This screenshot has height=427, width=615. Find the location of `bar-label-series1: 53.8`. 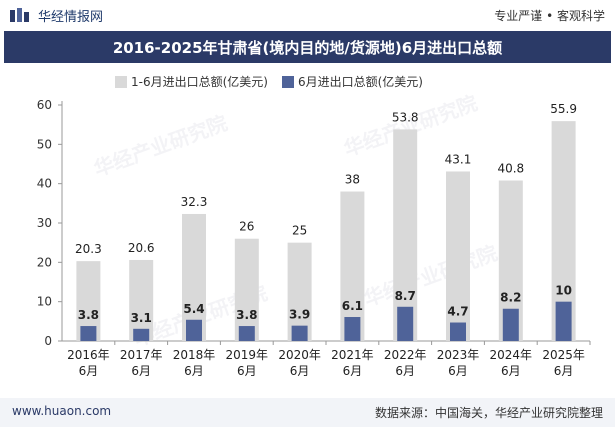

bar-label-series1: 53.8 is located at coordinates (405, 117).